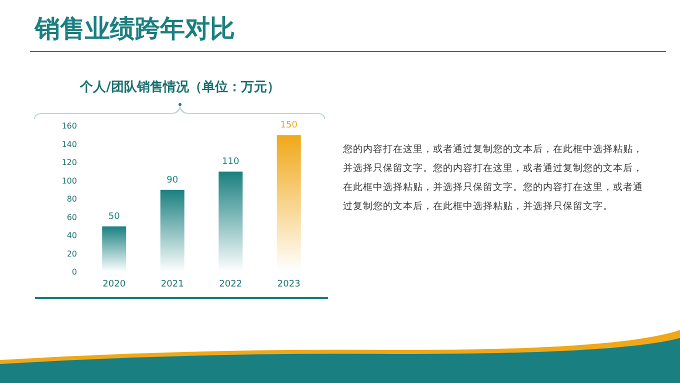  Describe the element at coordinates (114, 217) in the screenshot. I see `data-label: 50` at that location.